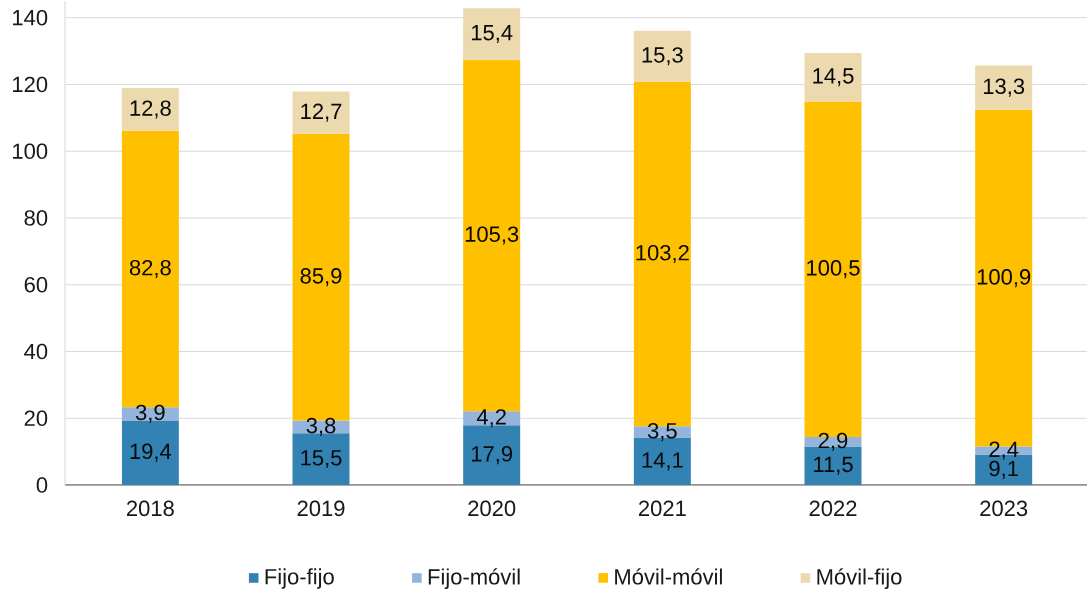 The width and height of the screenshot is (1087, 595). Describe the element at coordinates (833, 269) in the screenshot. I see `data-label: 100,5` at that location.